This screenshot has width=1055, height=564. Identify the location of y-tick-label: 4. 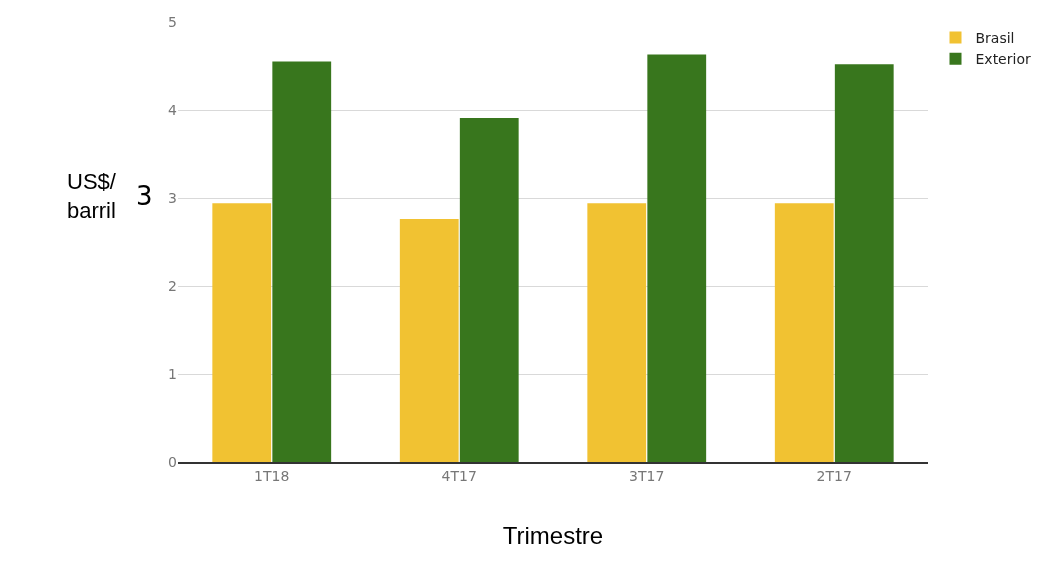
(173, 109).